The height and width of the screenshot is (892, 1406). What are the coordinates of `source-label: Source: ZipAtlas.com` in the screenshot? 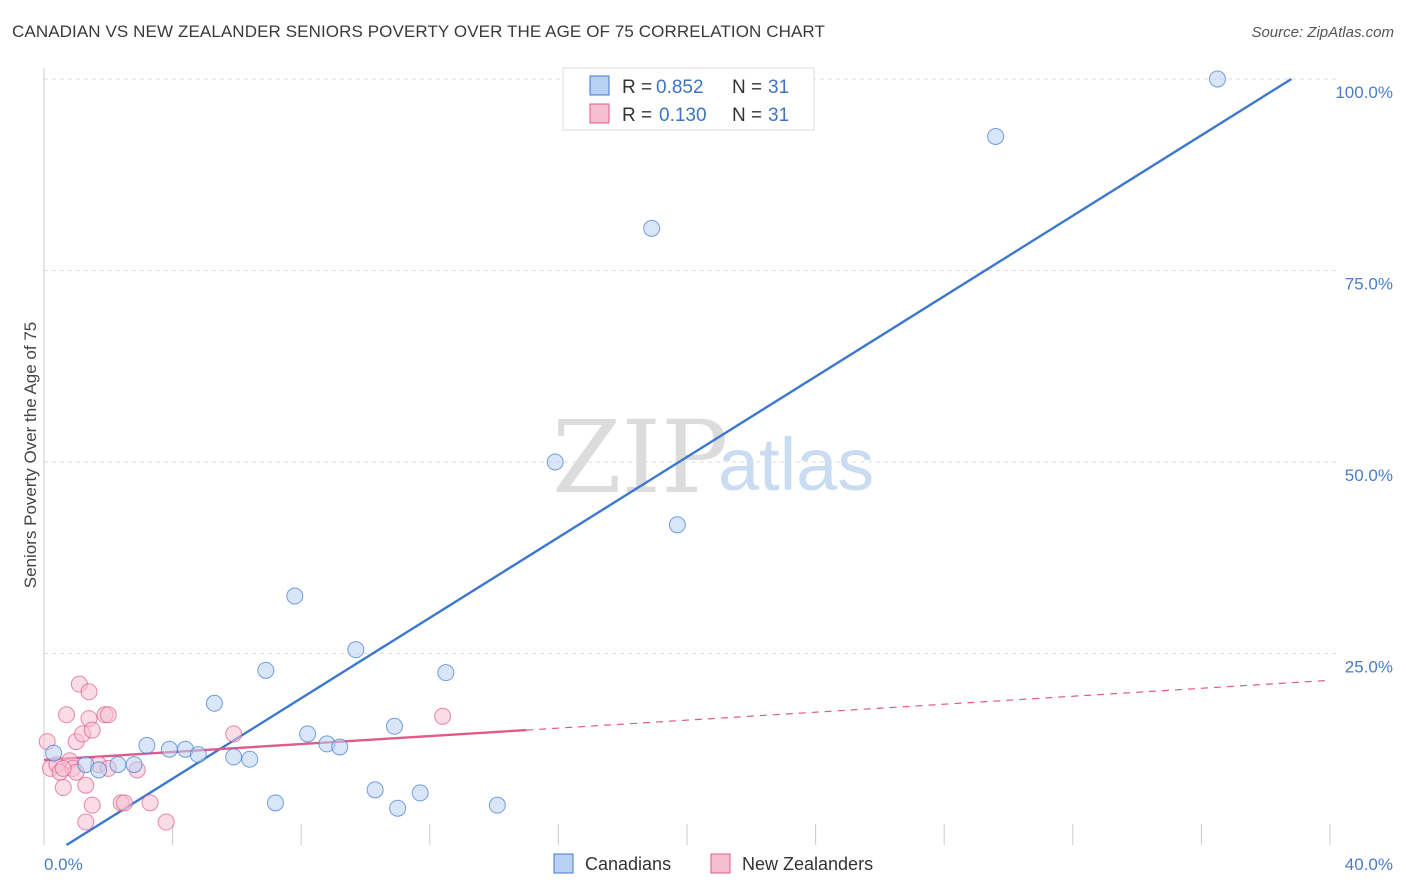 It's located at (1322, 32).